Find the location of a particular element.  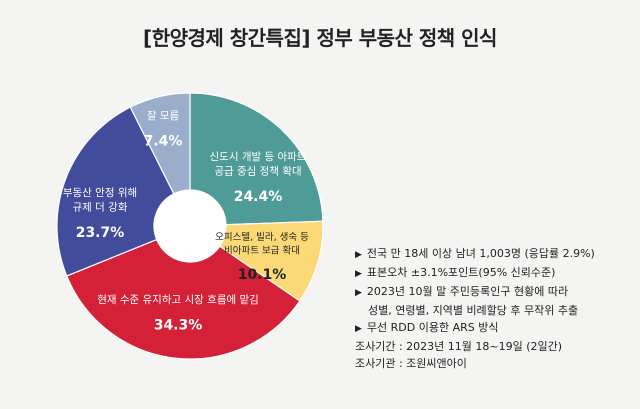

slice-value-label: 23.7% is located at coordinates (100, 233).